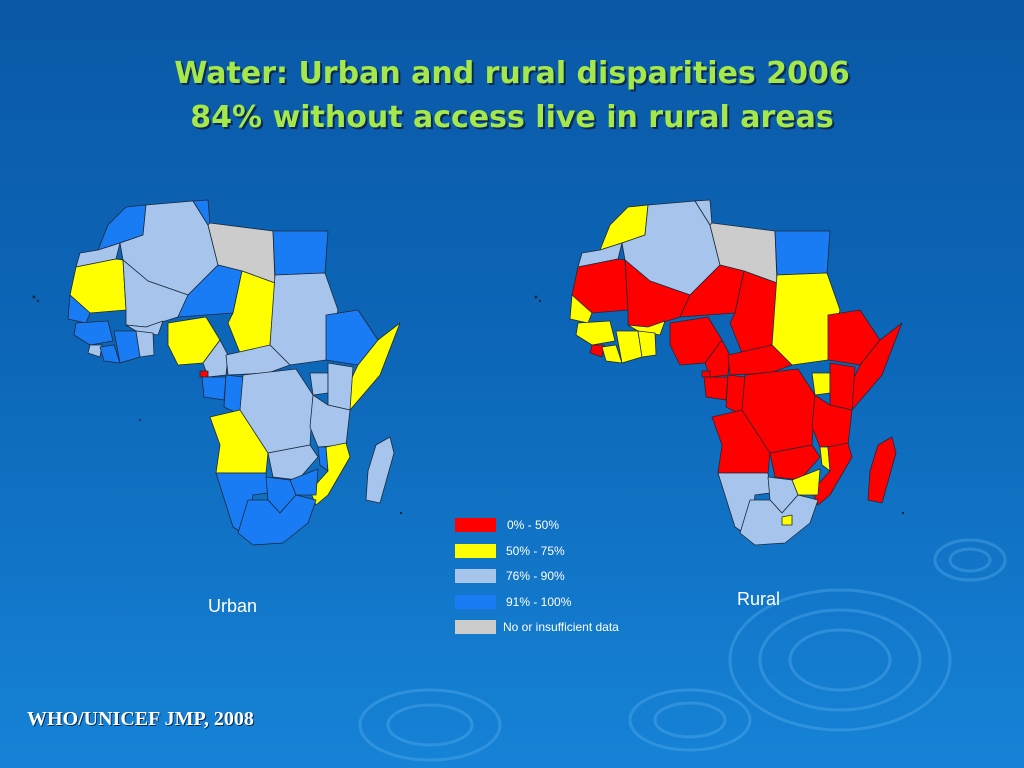 The image size is (1024, 768). What do you see at coordinates (233, 606) in the screenshot?
I see `urban-map-label: Urban` at bounding box center [233, 606].